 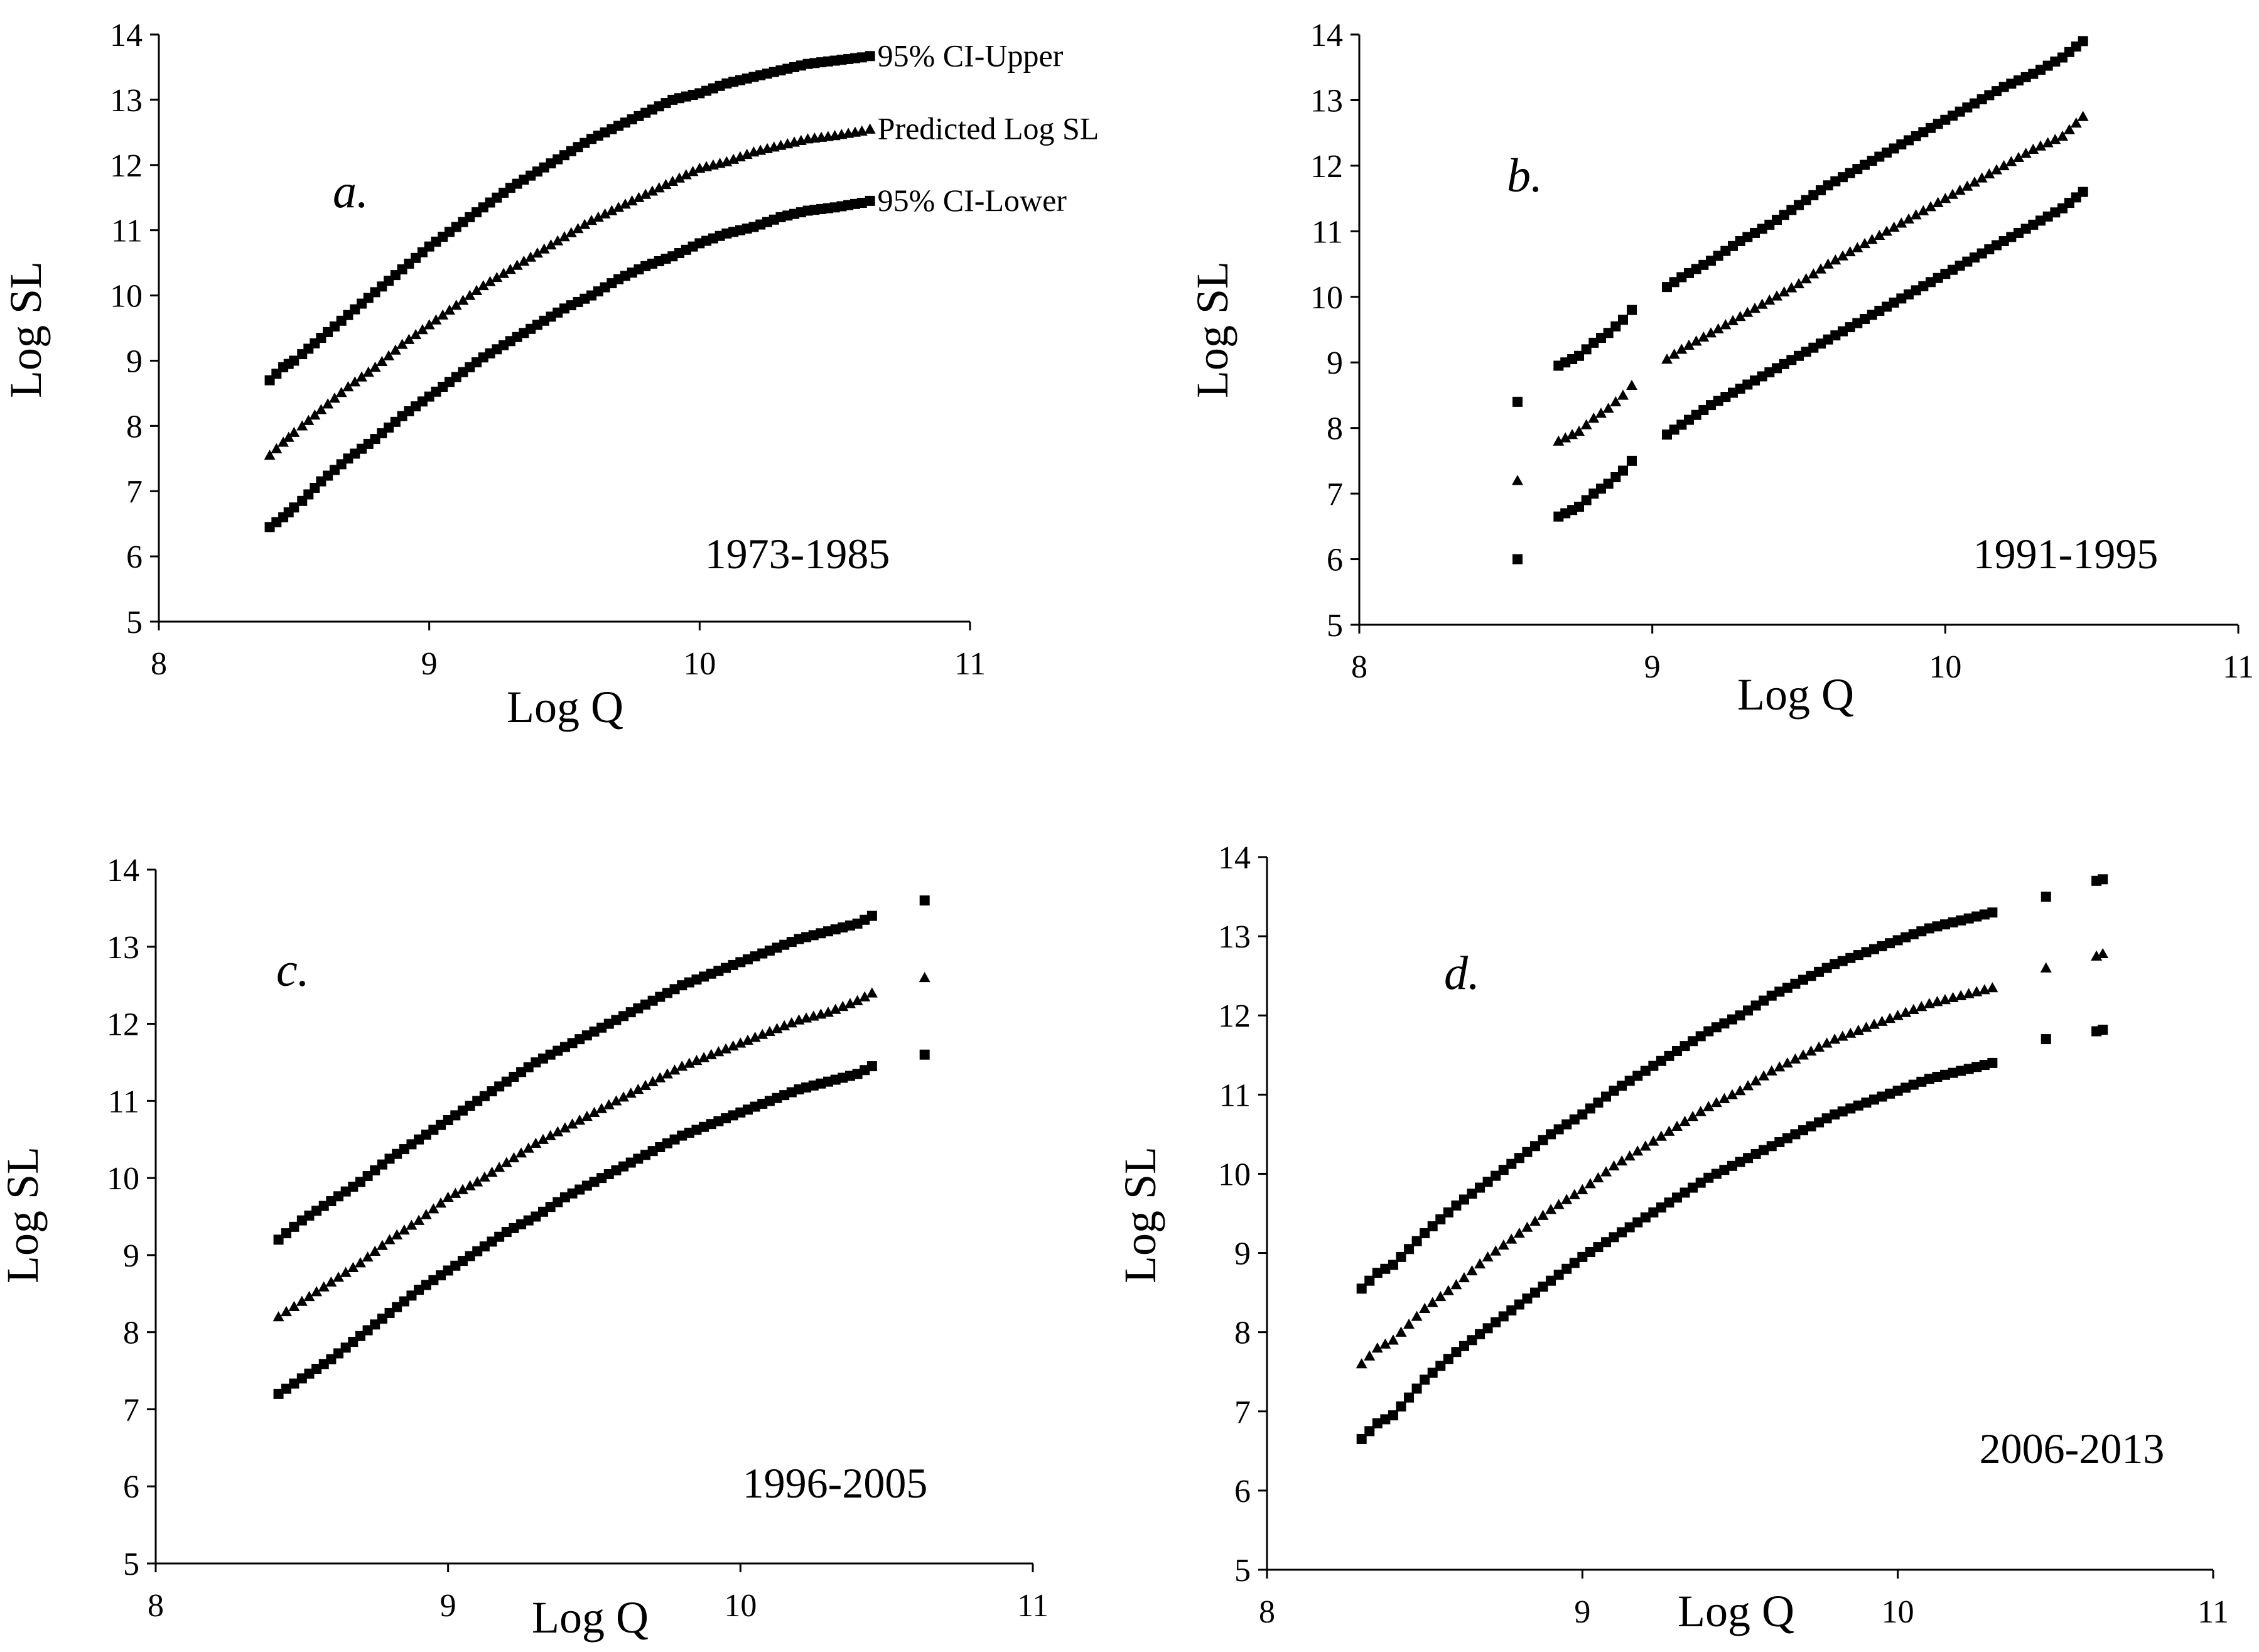 I want to click on x-tick-label: 9, so click(x=1652, y=667).